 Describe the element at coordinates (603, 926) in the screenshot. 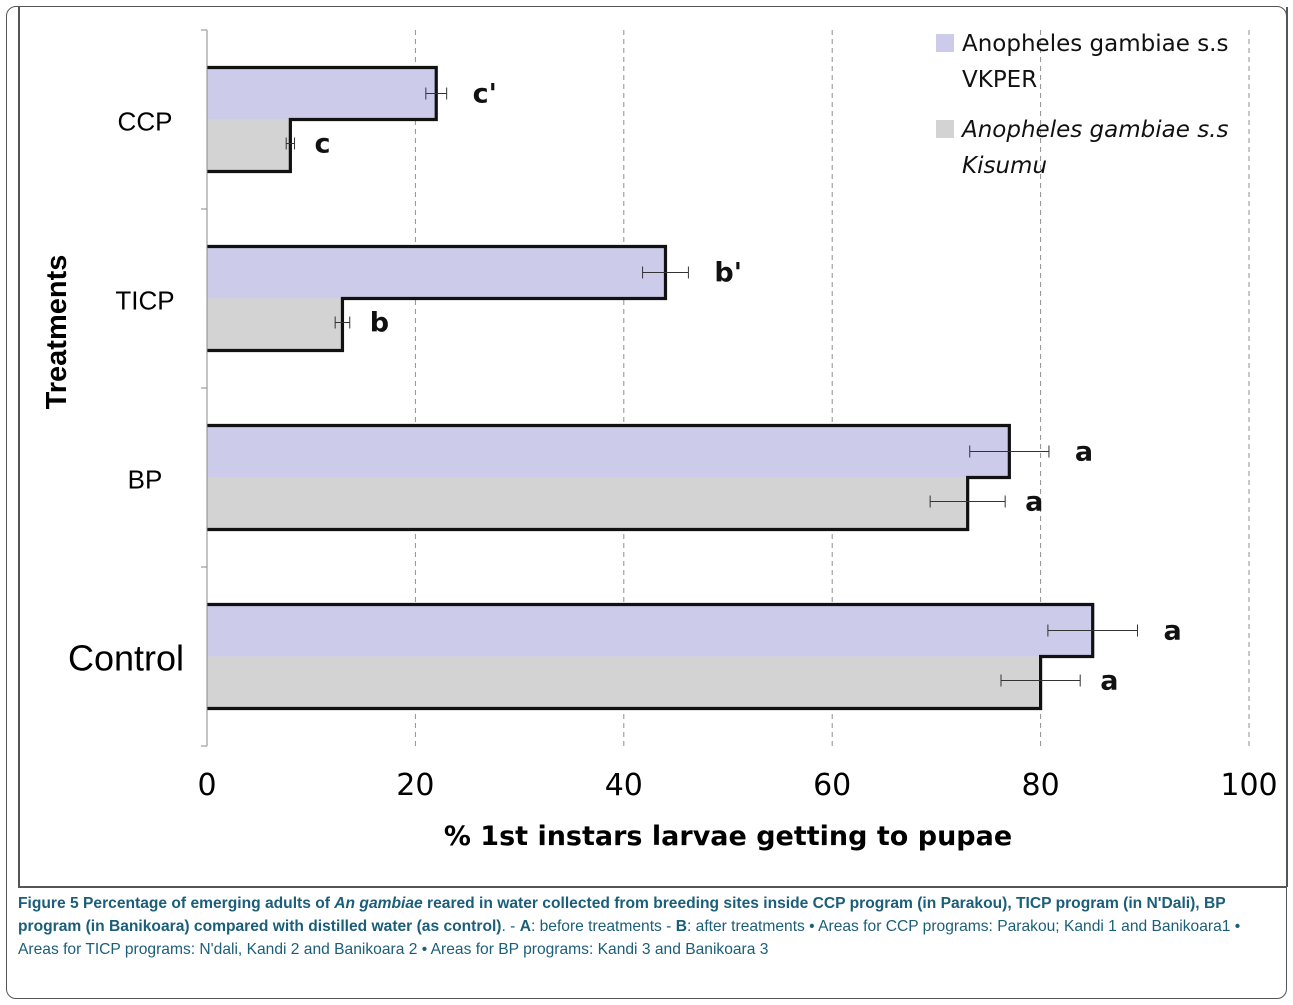

I see `caption-text-before: : before treatments -` at that location.